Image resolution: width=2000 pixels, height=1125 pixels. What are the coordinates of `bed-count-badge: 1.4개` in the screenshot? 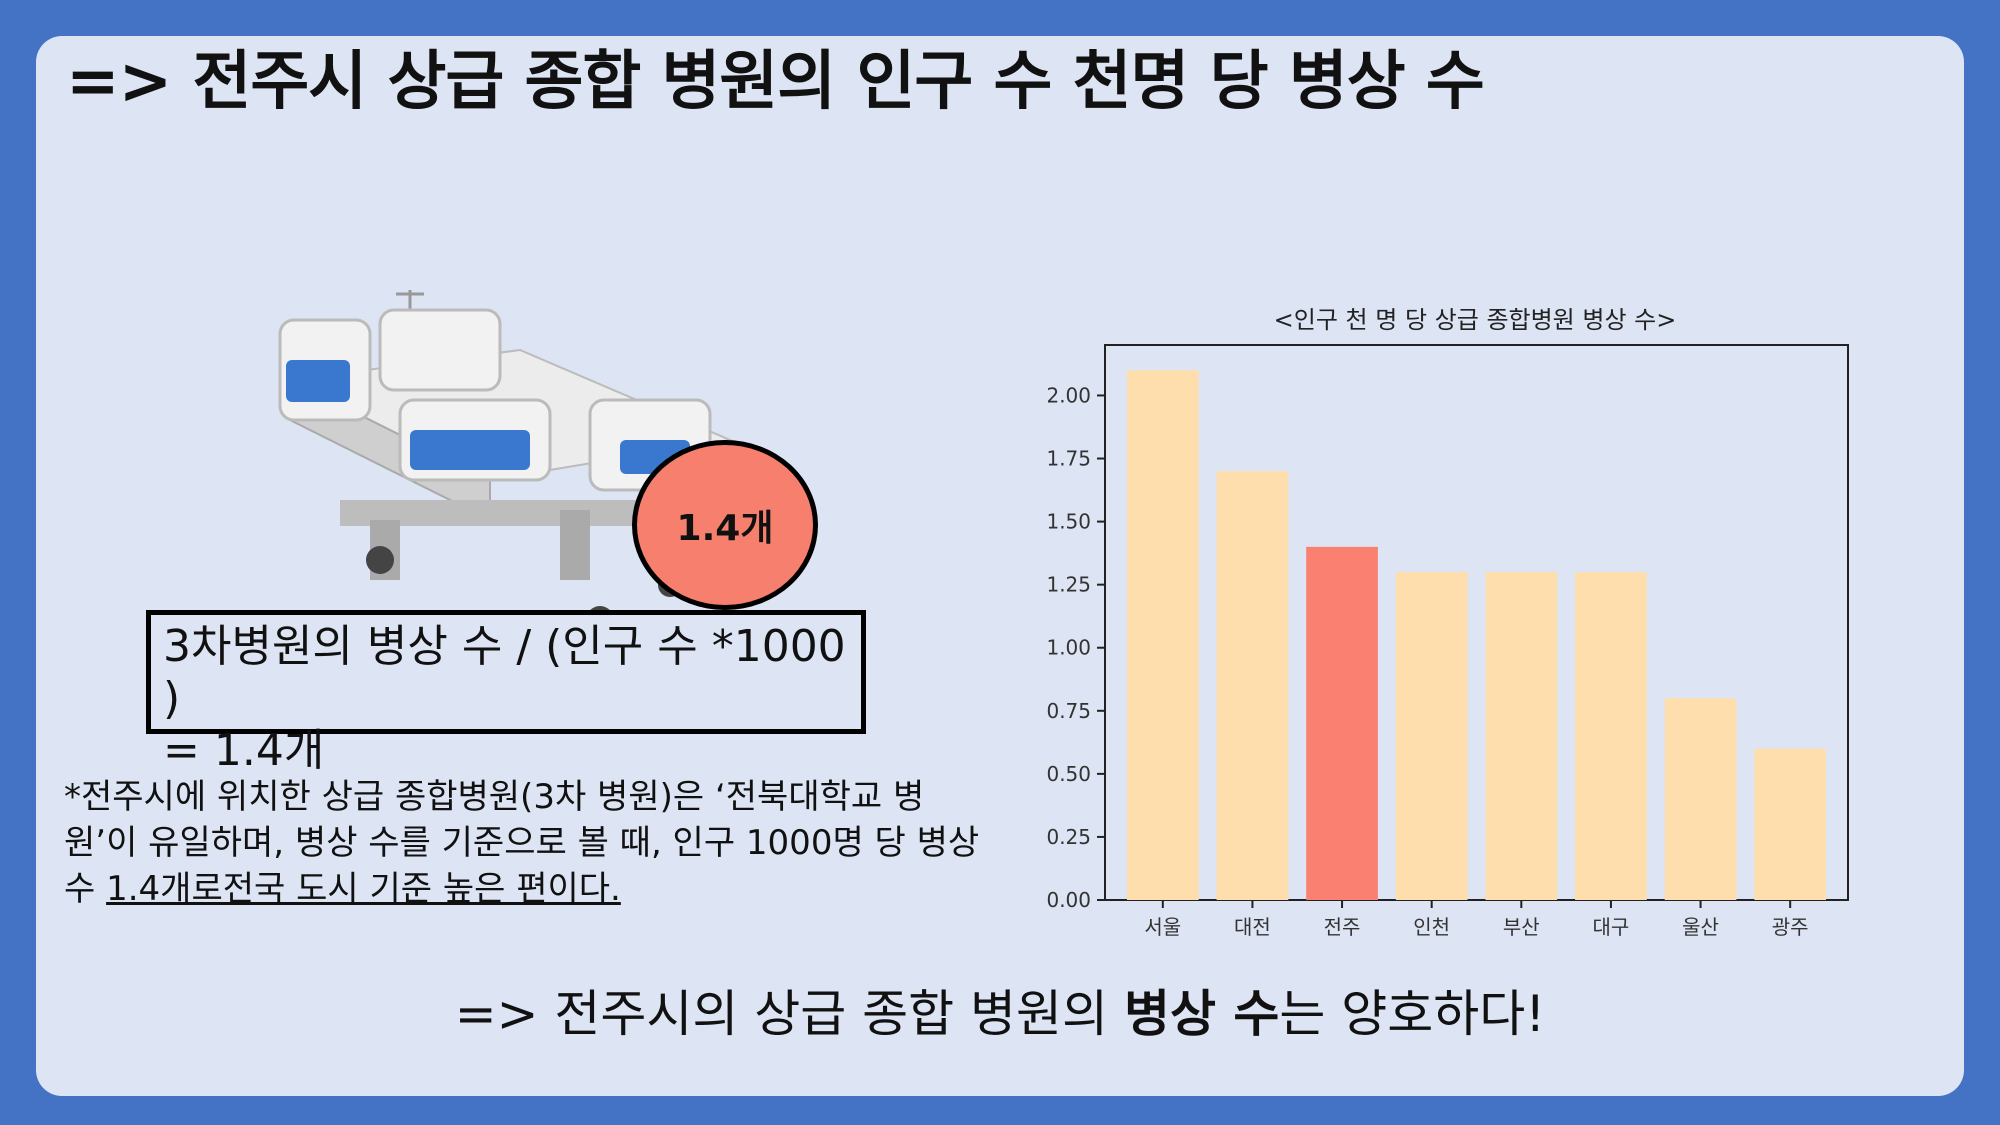 It's located at (725, 525).